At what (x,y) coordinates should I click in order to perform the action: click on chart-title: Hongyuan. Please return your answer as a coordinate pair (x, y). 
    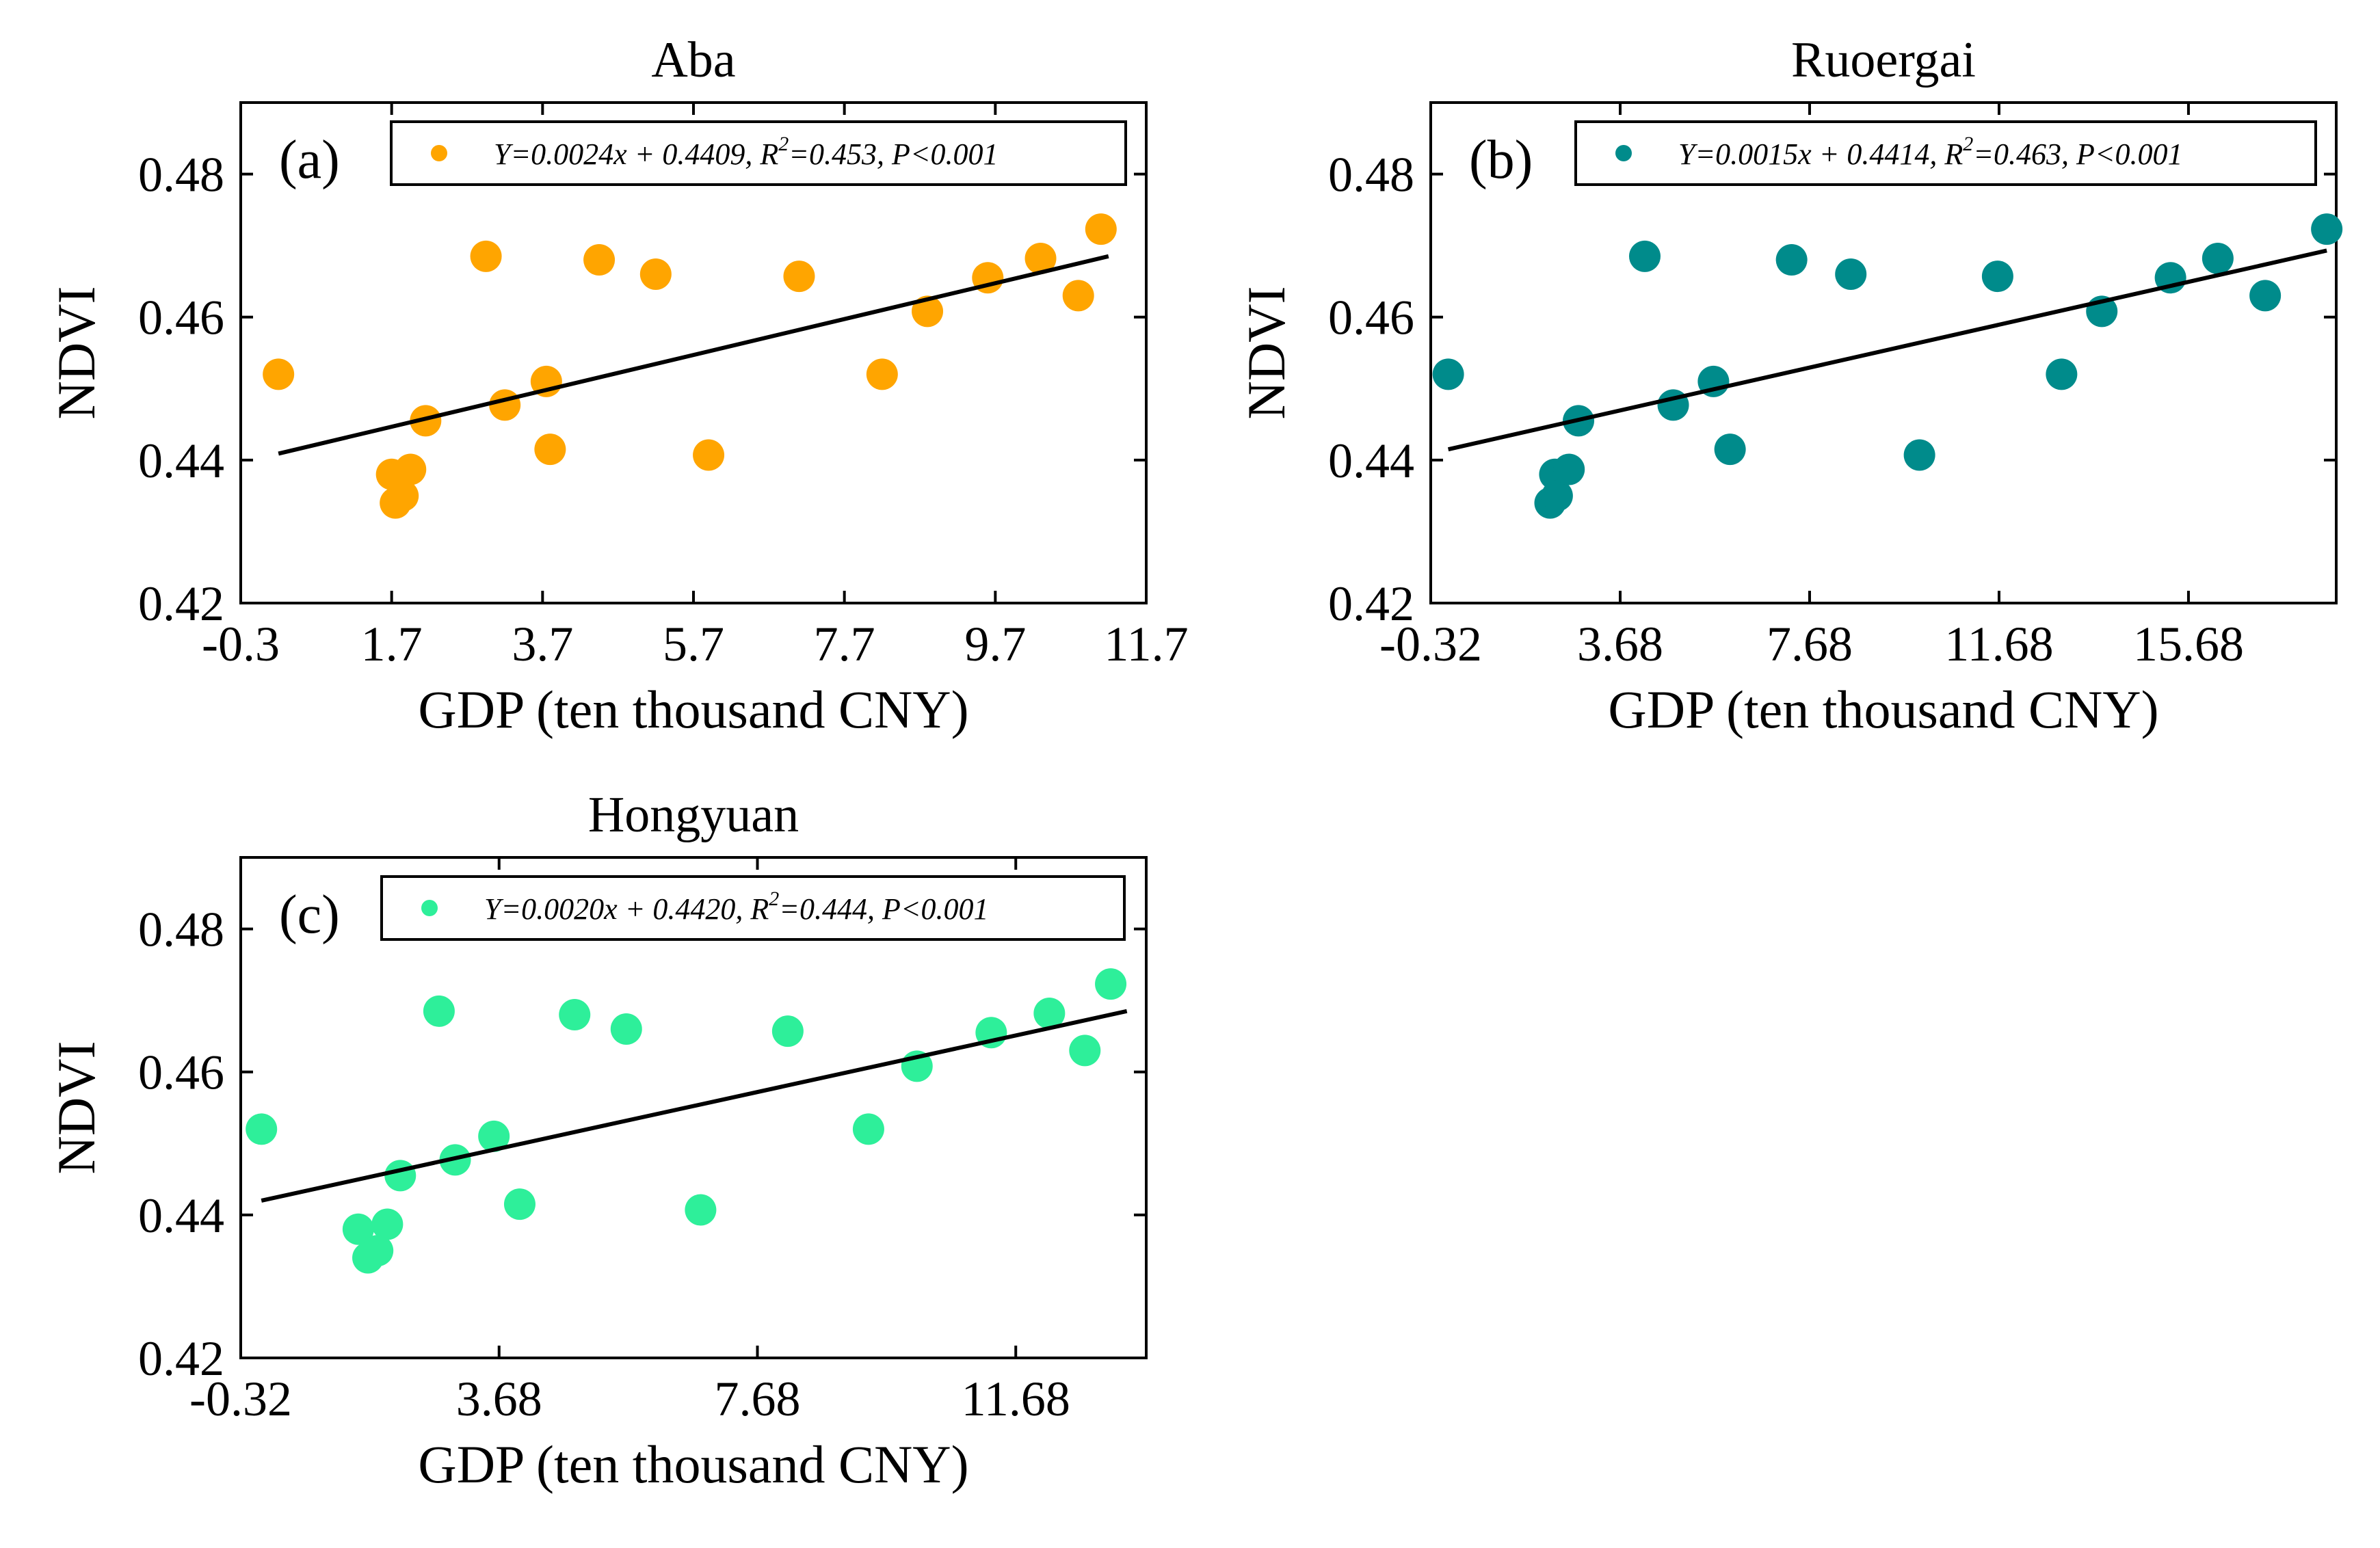
    Looking at the image, I should click on (693, 815).